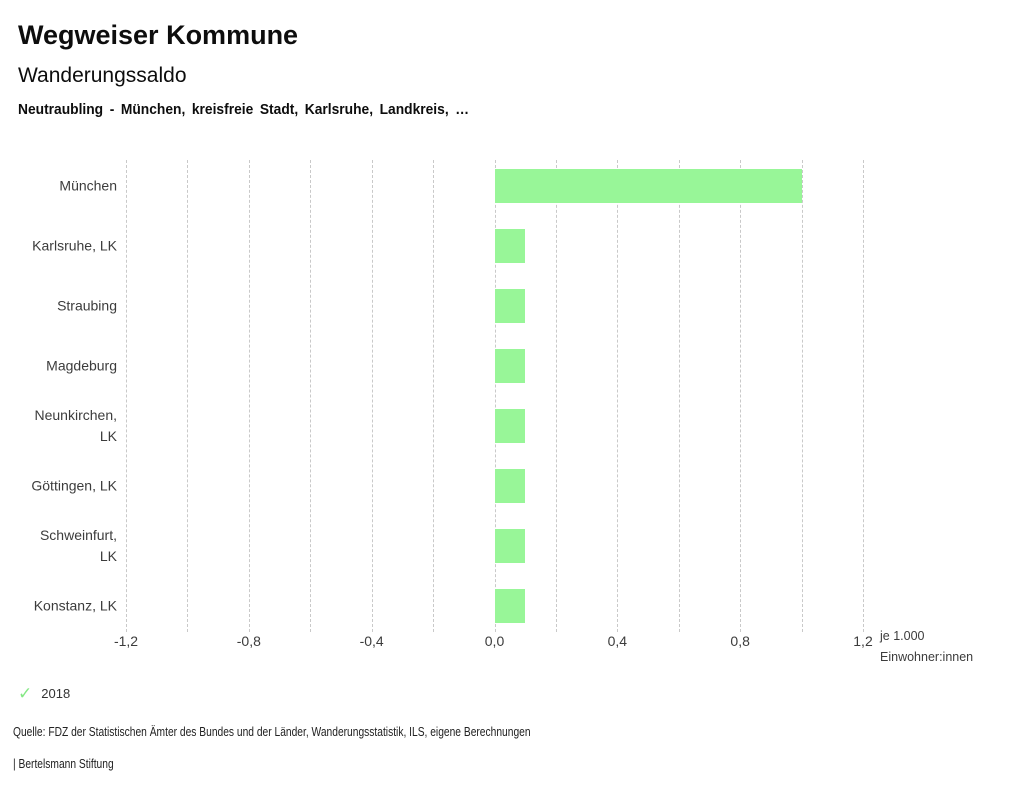 Image resolution: width=1024 pixels, height=797 pixels. What do you see at coordinates (740, 641) in the screenshot?
I see `x-tick-label: 0,8` at bounding box center [740, 641].